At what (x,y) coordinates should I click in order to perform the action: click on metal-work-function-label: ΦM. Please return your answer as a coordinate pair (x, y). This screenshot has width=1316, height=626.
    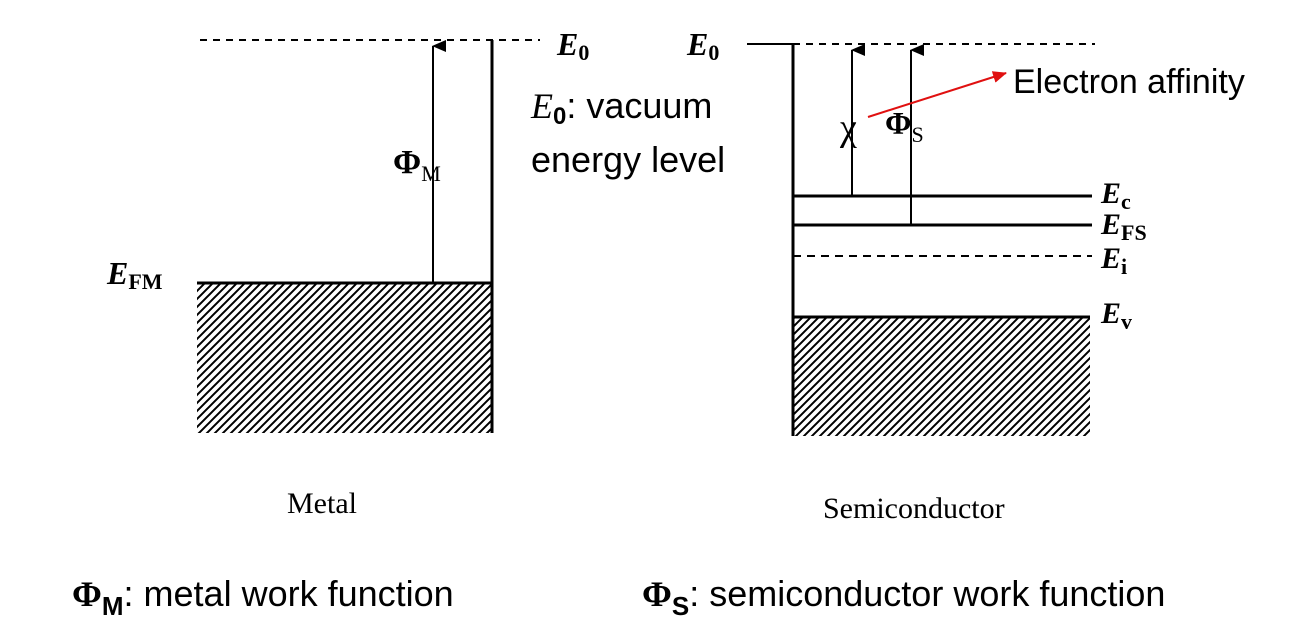
    Looking at the image, I should click on (417, 165).